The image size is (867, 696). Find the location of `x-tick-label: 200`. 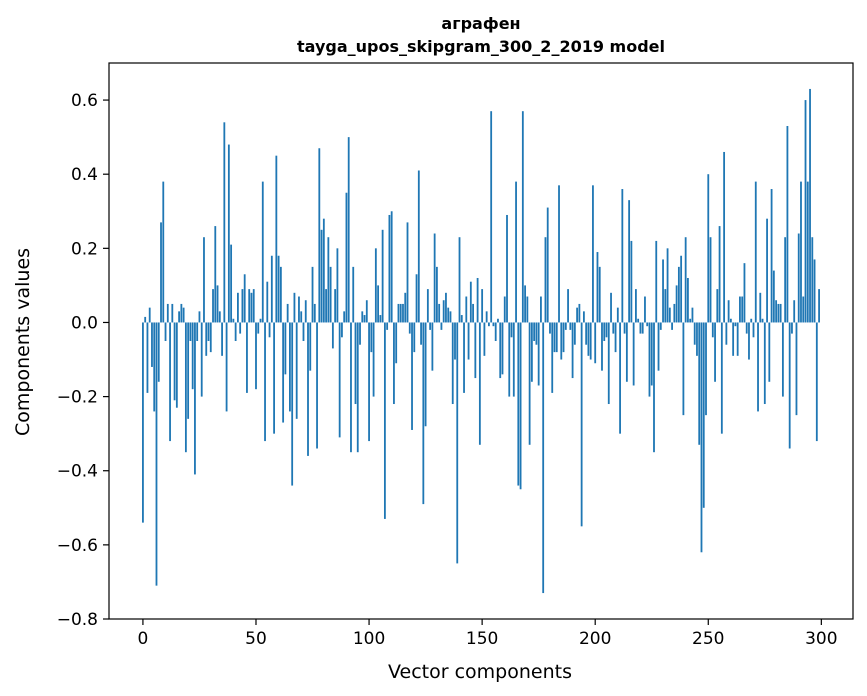

x-tick-label: 200 is located at coordinates (595, 639).